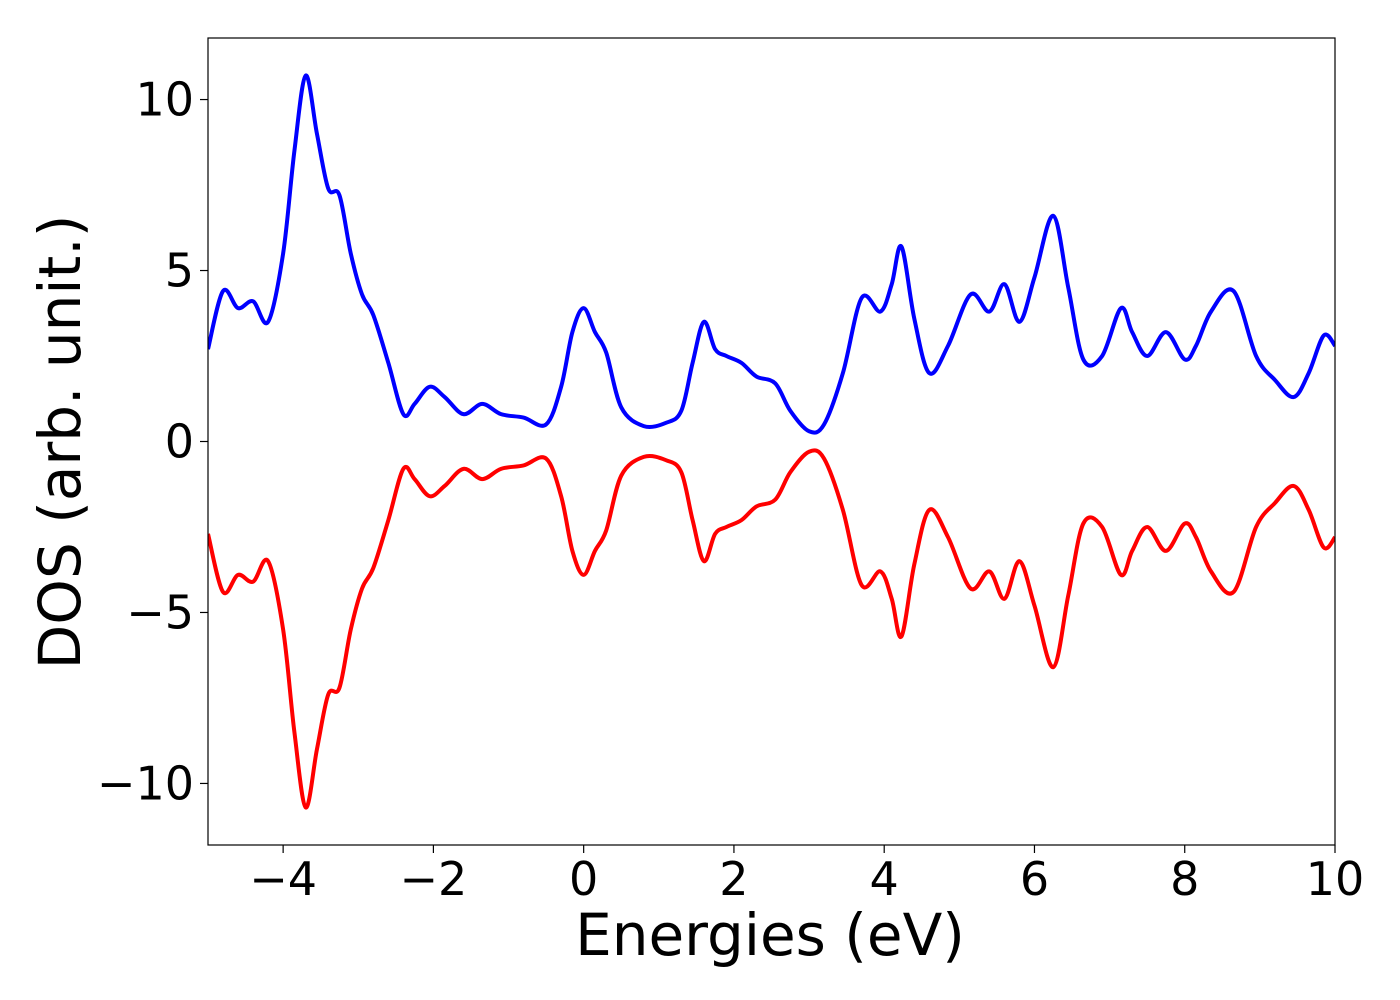 The image size is (1400, 1000). What do you see at coordinates (179, 271) in the screenshot?
I see `y-tick-label: 5` at bounding box center [179, 271].